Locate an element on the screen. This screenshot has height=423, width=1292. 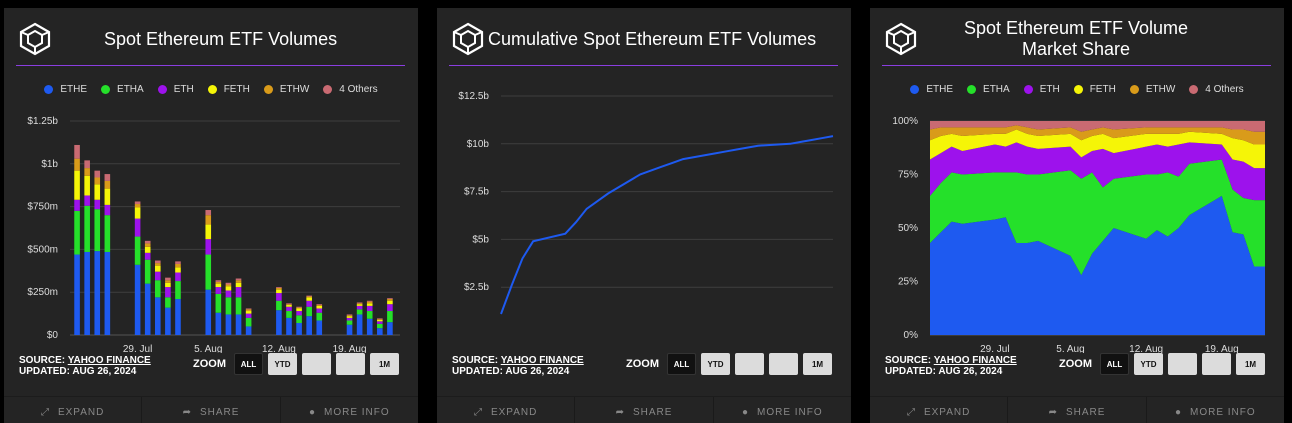
expand-icon: ⤢ is located at coordinates (478, 412).